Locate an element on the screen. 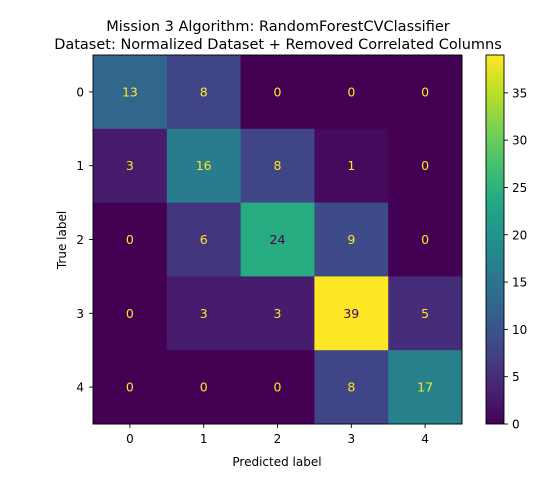  colorbar-tick-label: 10 is located at coordinates (519, 330).